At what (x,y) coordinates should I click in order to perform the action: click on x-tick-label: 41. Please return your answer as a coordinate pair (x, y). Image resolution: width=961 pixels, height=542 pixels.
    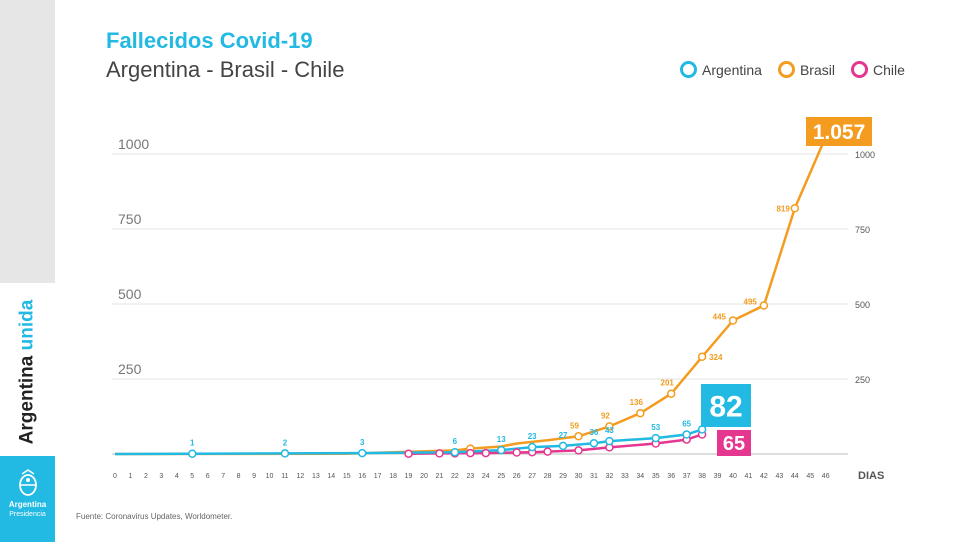
    Looking at the image, I should click on (749, 476).